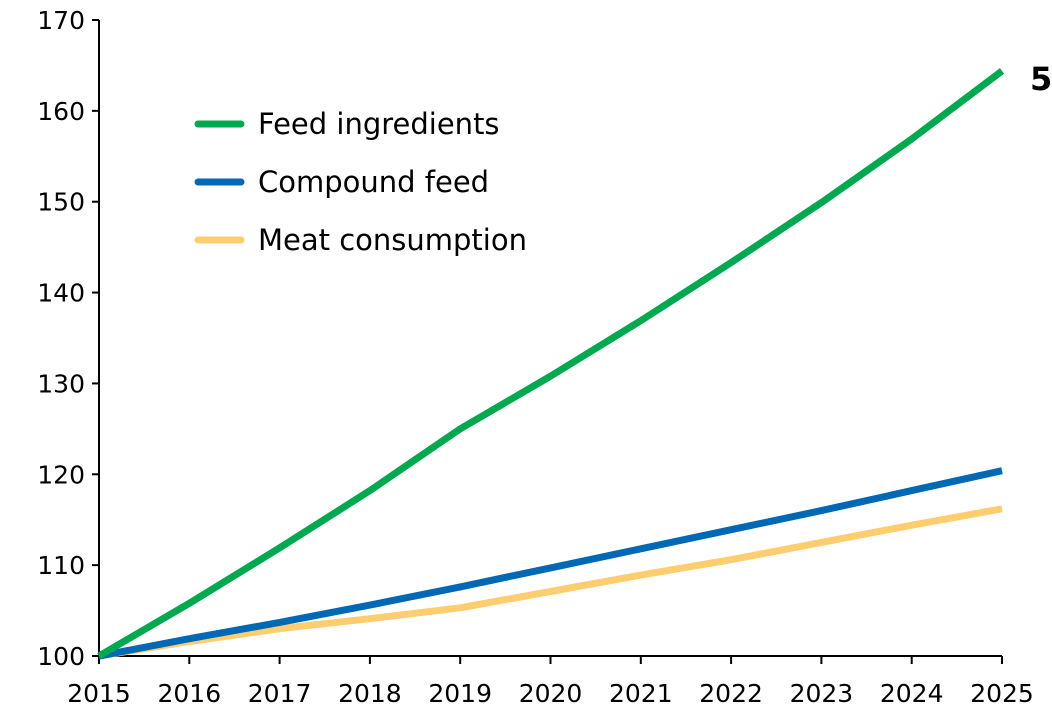 The width and height of the screenshot is (1052, 710). Describe the element at coordinates (61, 565) in the screenshot. I see `y-tick-label: 110` at that location.